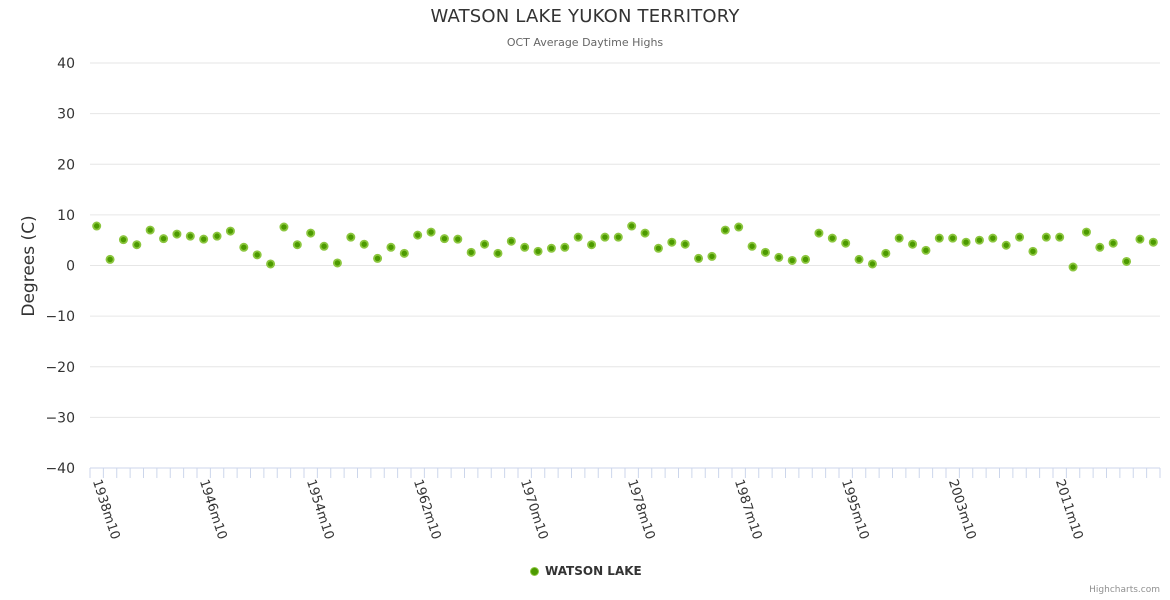 The height and width of the screenshot is (600, 1170). I want to click on y-axis-label: Degrees (C), so click(29, 265).